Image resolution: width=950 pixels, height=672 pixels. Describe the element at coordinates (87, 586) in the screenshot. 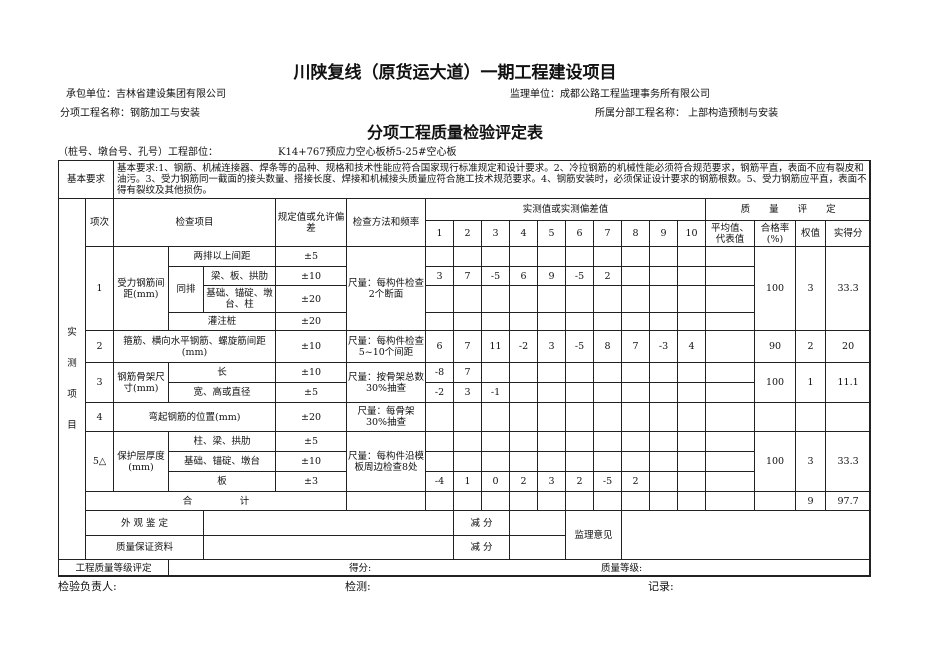

I see `inspector-label: 检验负责人:` at that location.